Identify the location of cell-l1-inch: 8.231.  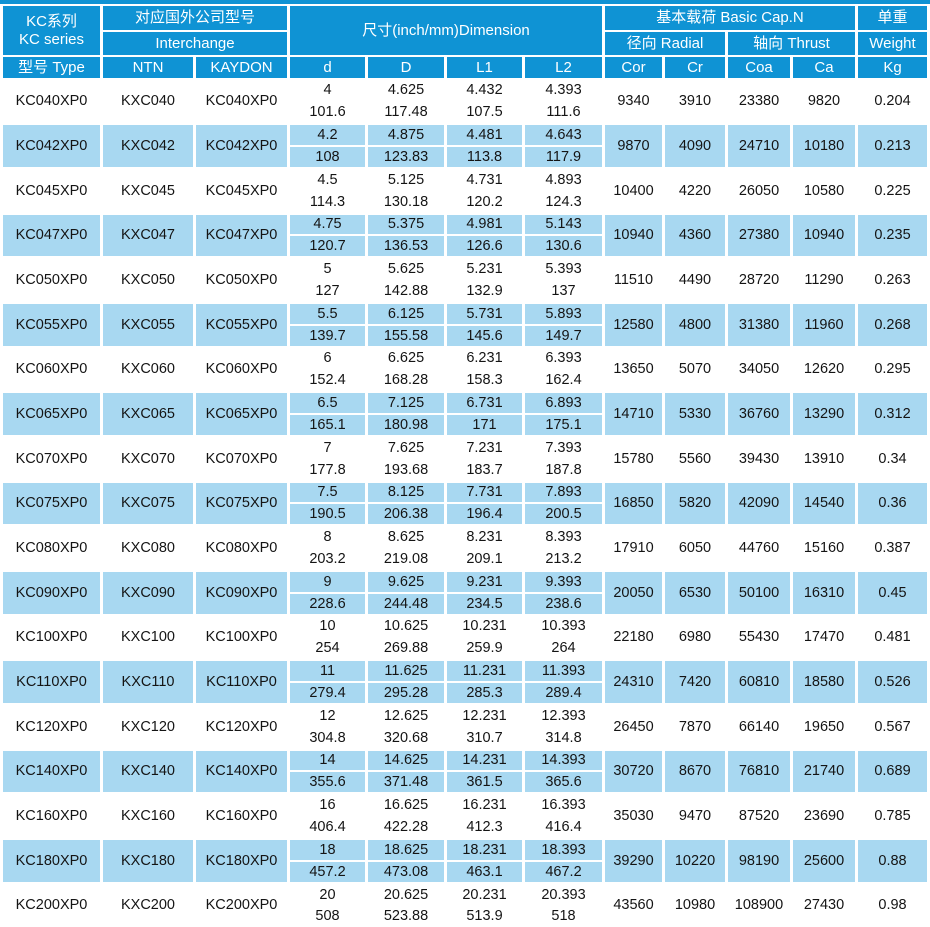
(484, 537).